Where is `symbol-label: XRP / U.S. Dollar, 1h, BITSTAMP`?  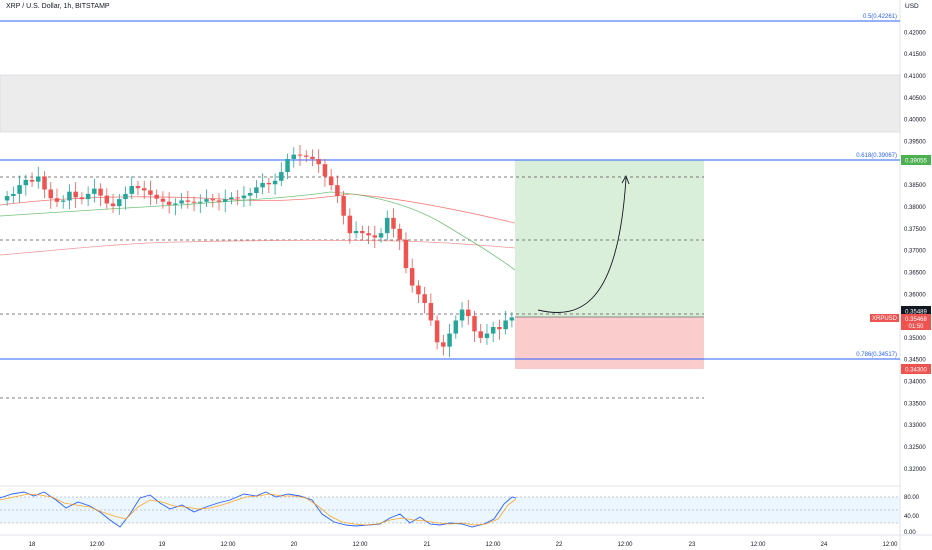
symbol-label: XRP / U.S. Dollar, 1h, BITSTAMP is located at coordinates (58, 6).